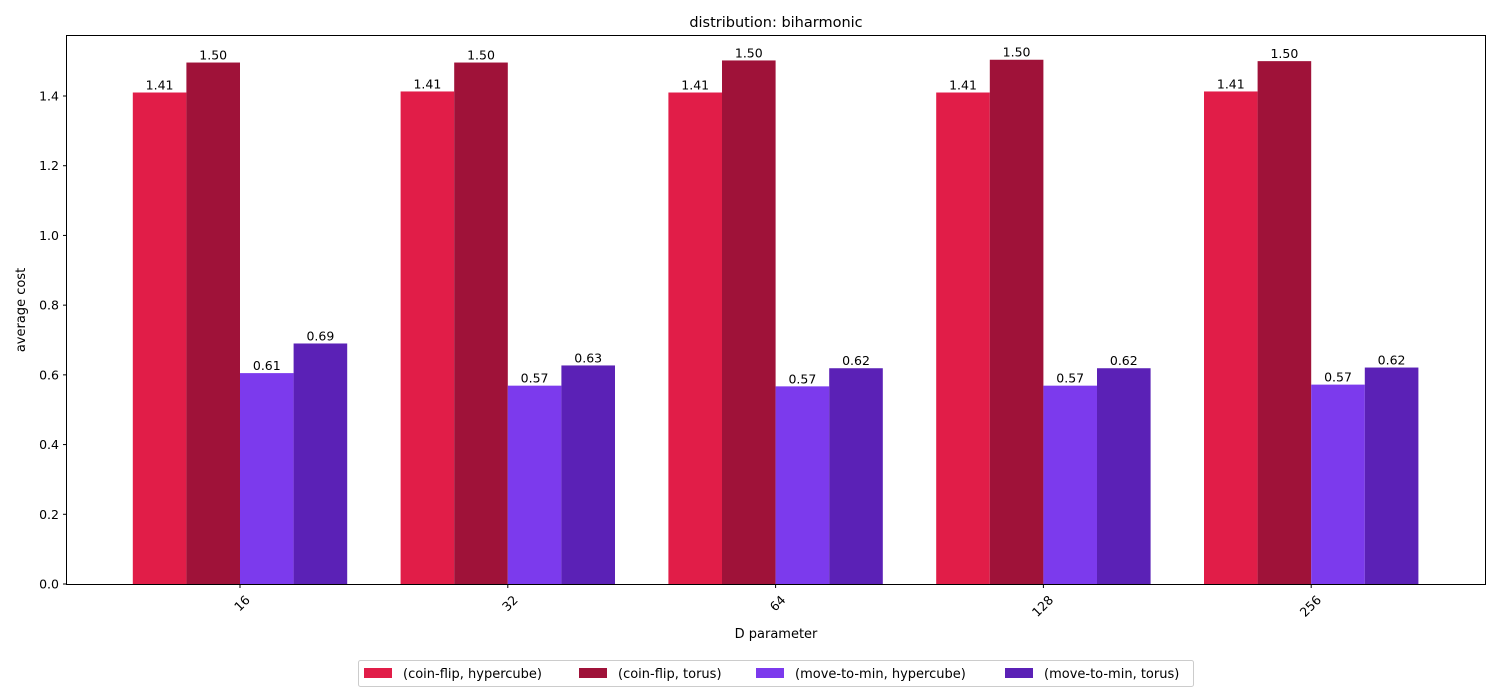 This screenshot has height=700, width=1500. I want to click on y-tick-label: 1.0, so click(49, 235).